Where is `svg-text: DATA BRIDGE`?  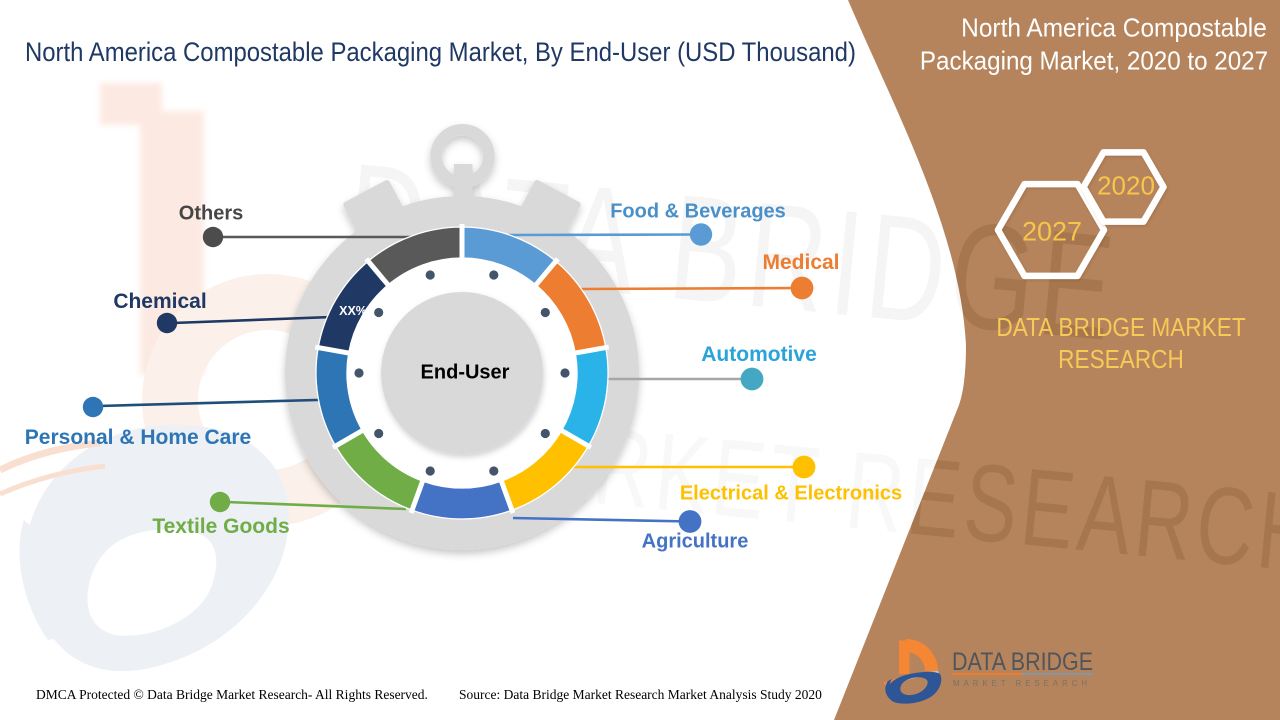 svg-text: DATA BRIDGE is located at coordinates (1022, 662).